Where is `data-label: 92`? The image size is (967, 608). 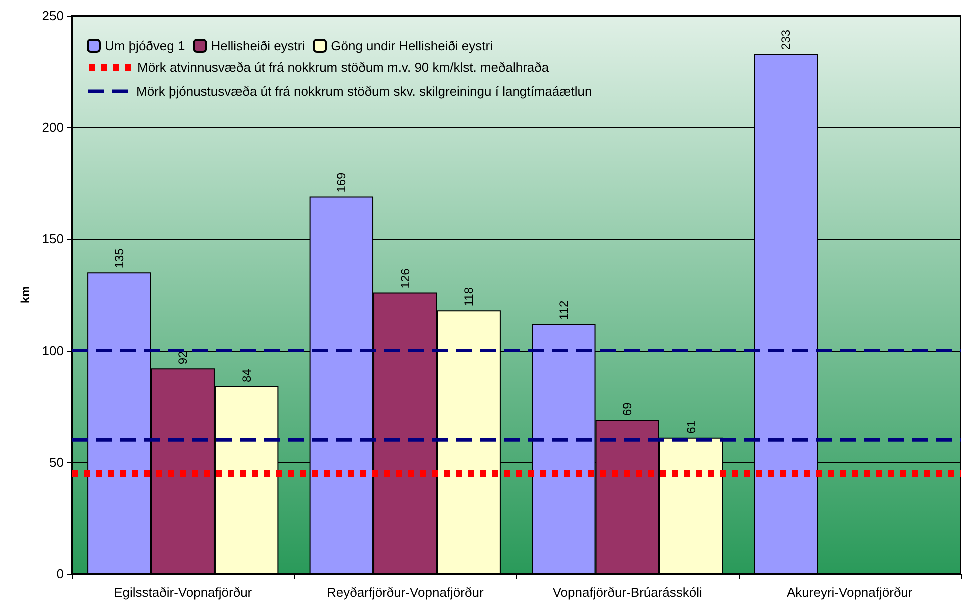 data-label: 92 is located at coordinates (183, 357).